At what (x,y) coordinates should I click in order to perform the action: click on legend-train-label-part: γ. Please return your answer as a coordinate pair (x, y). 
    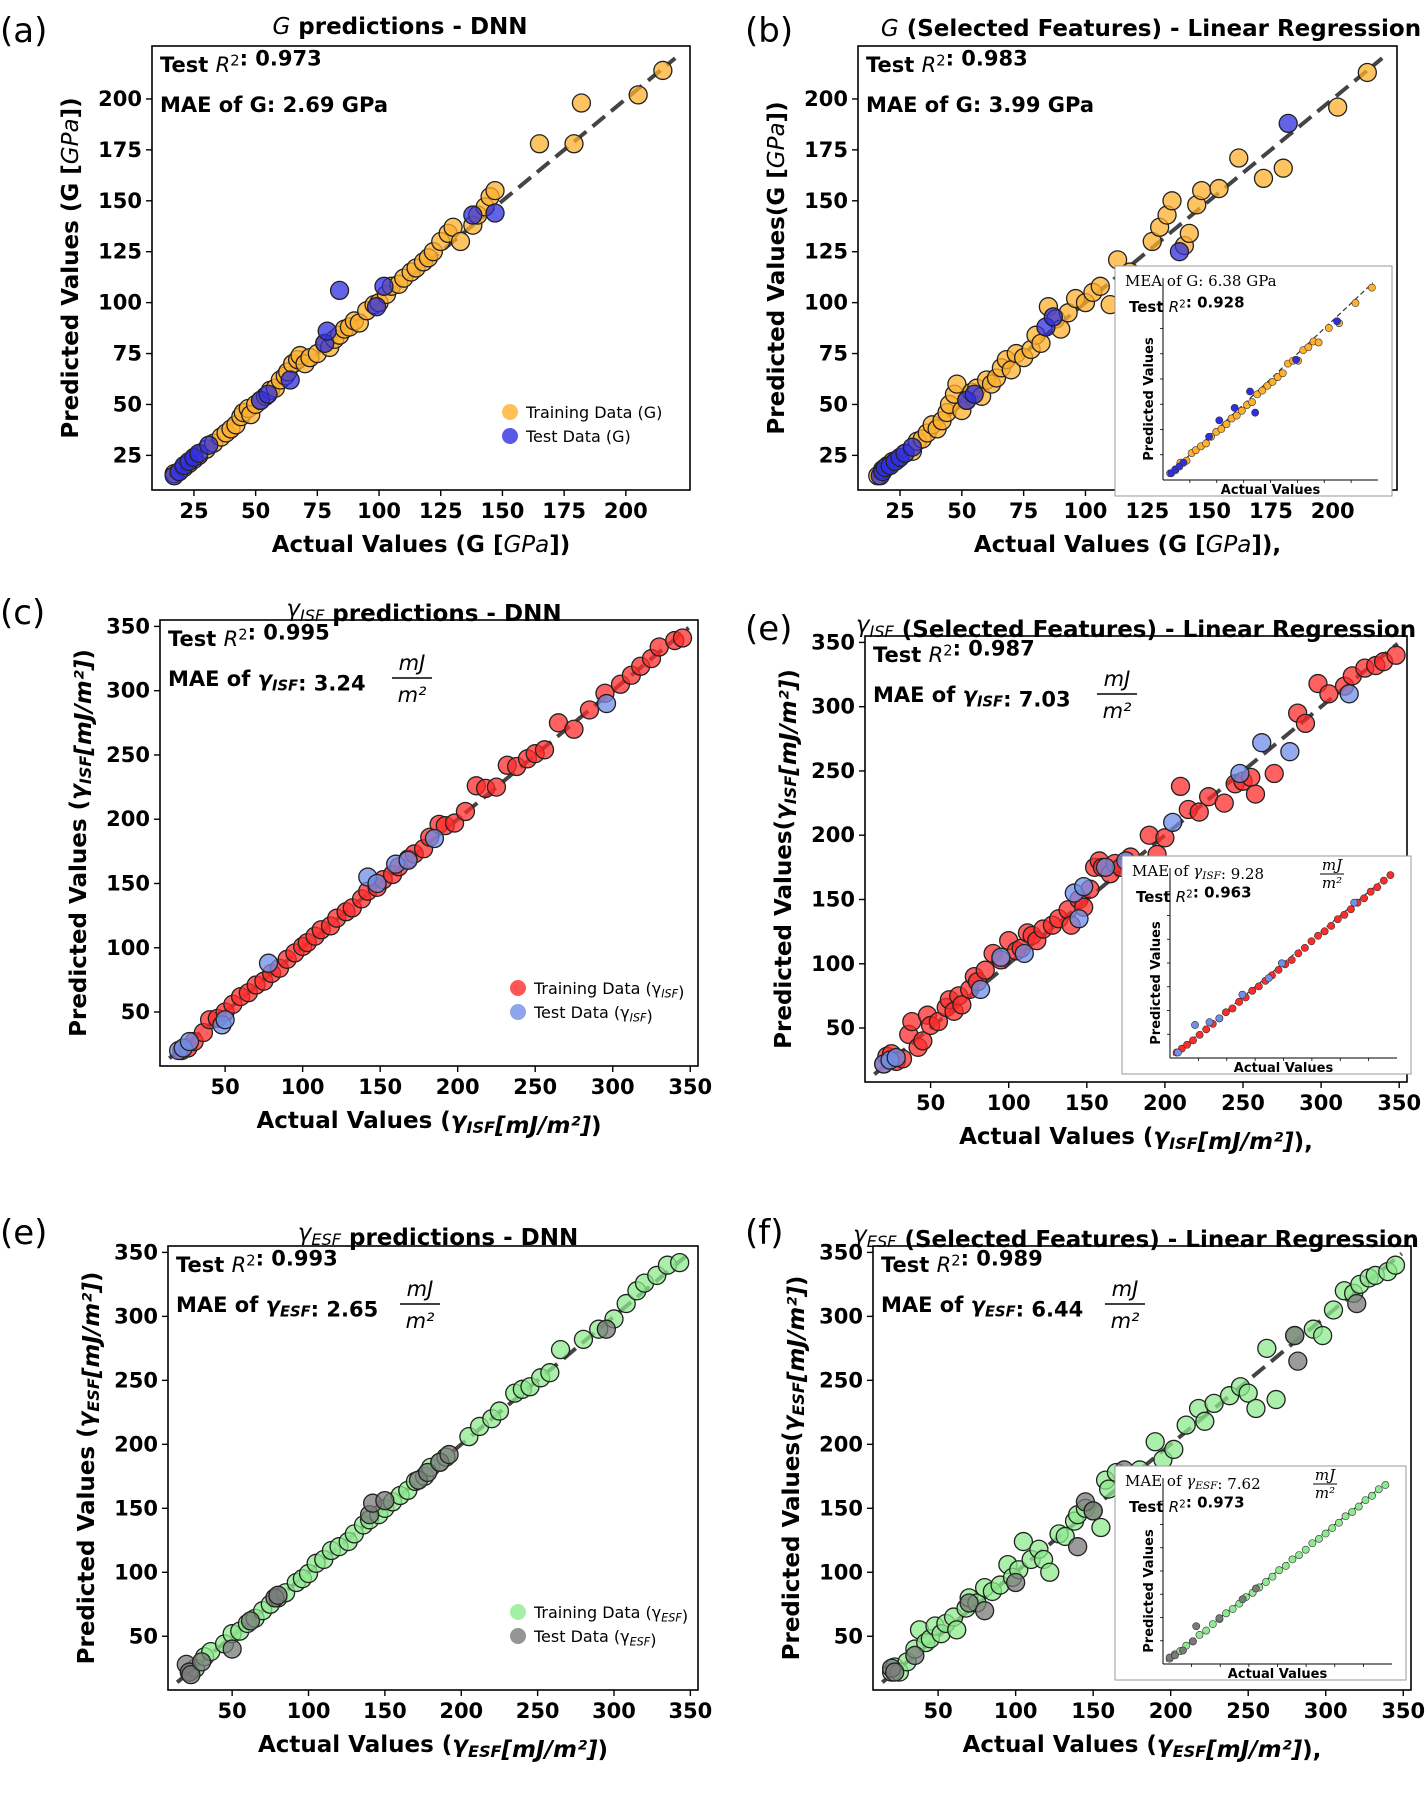
    Looking at the image, I should click on (656, 1612).